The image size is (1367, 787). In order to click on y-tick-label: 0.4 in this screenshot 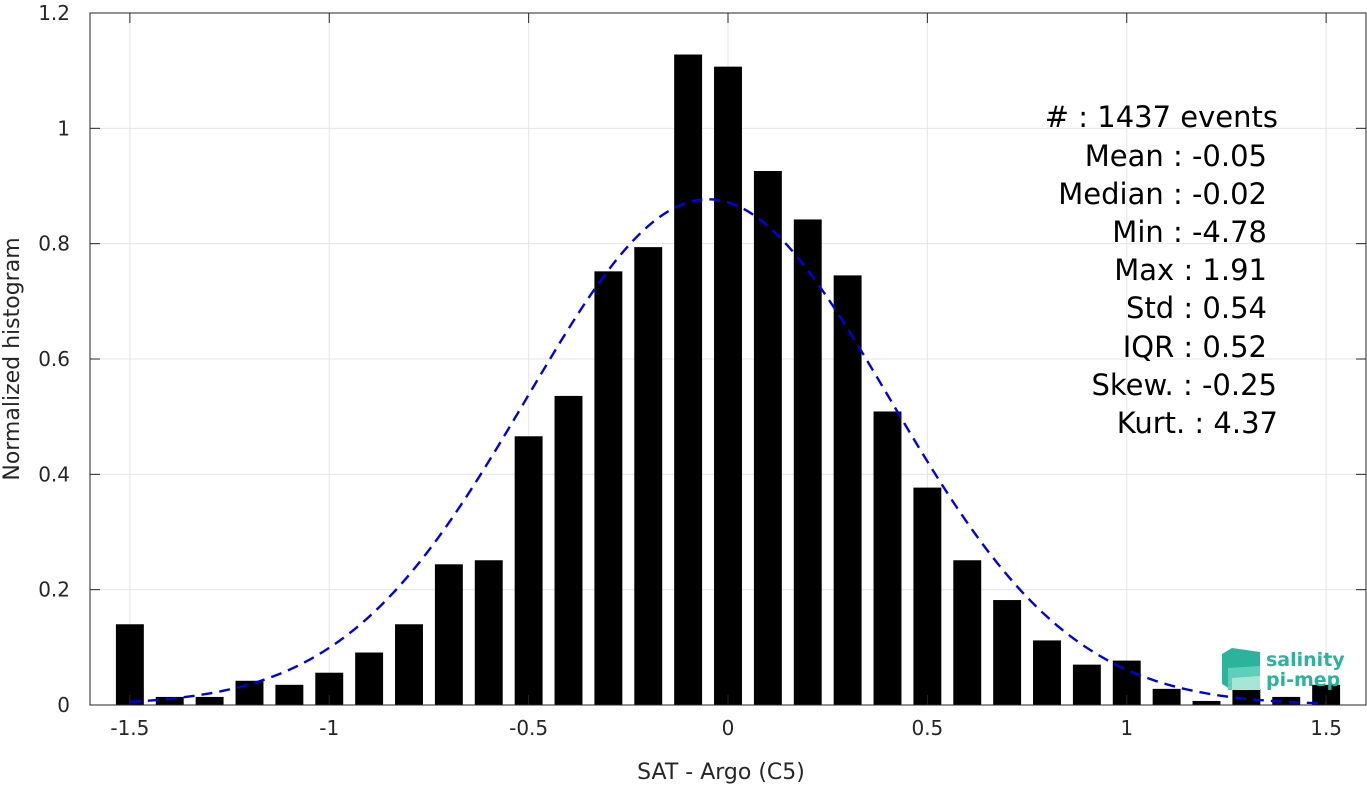, I will do `click(54, 474)`.